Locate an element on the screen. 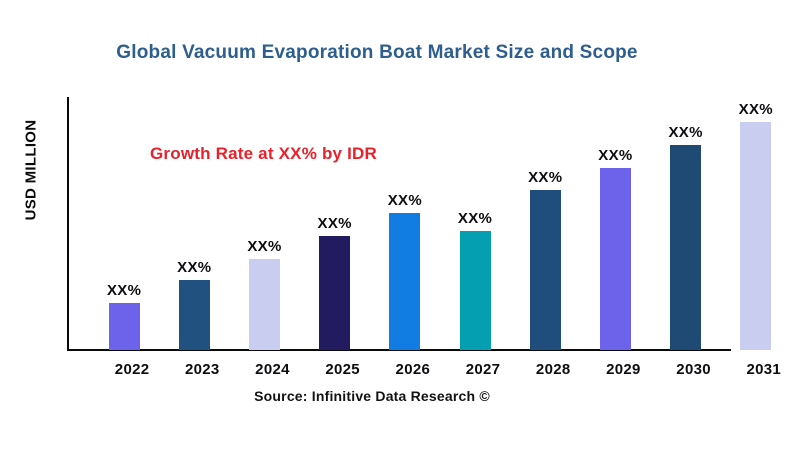  bar-group: XX% 2030 is located at coordinates (686, 237).